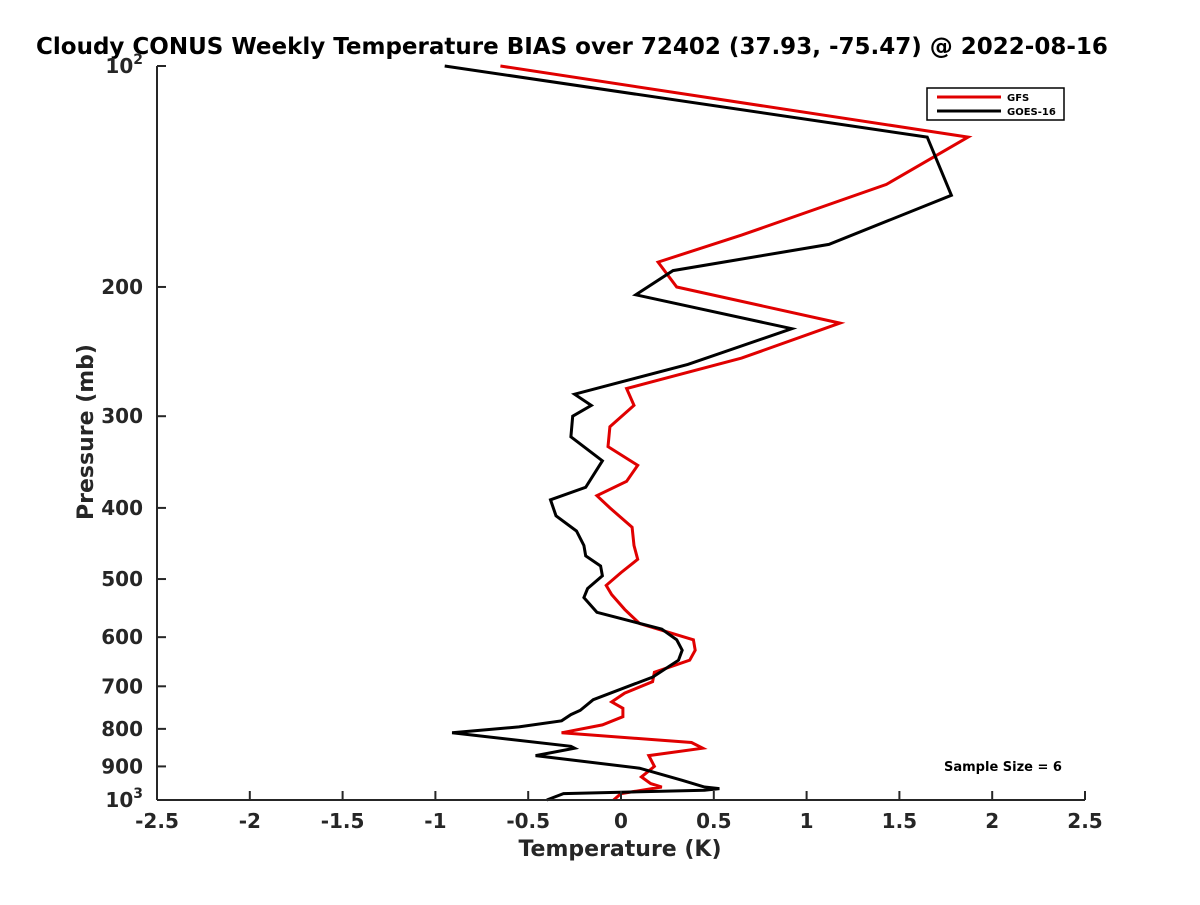 Image resolution: width=1200 pixels, height=905 pixels. What do you see at coordinates (528, 821) in the screenshot?
I see `x-tick-label: -0.5` at bounding box center [528, 821].